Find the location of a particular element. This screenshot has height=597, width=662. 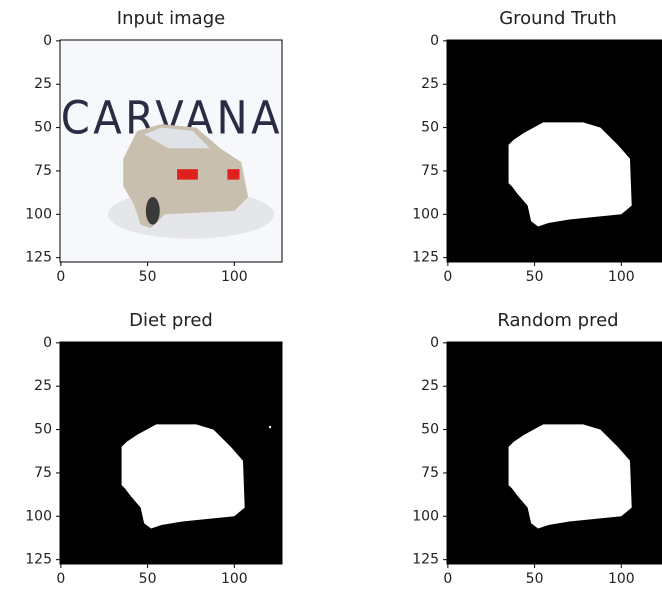

image: CARVANA is located at coordinates (171, 151).